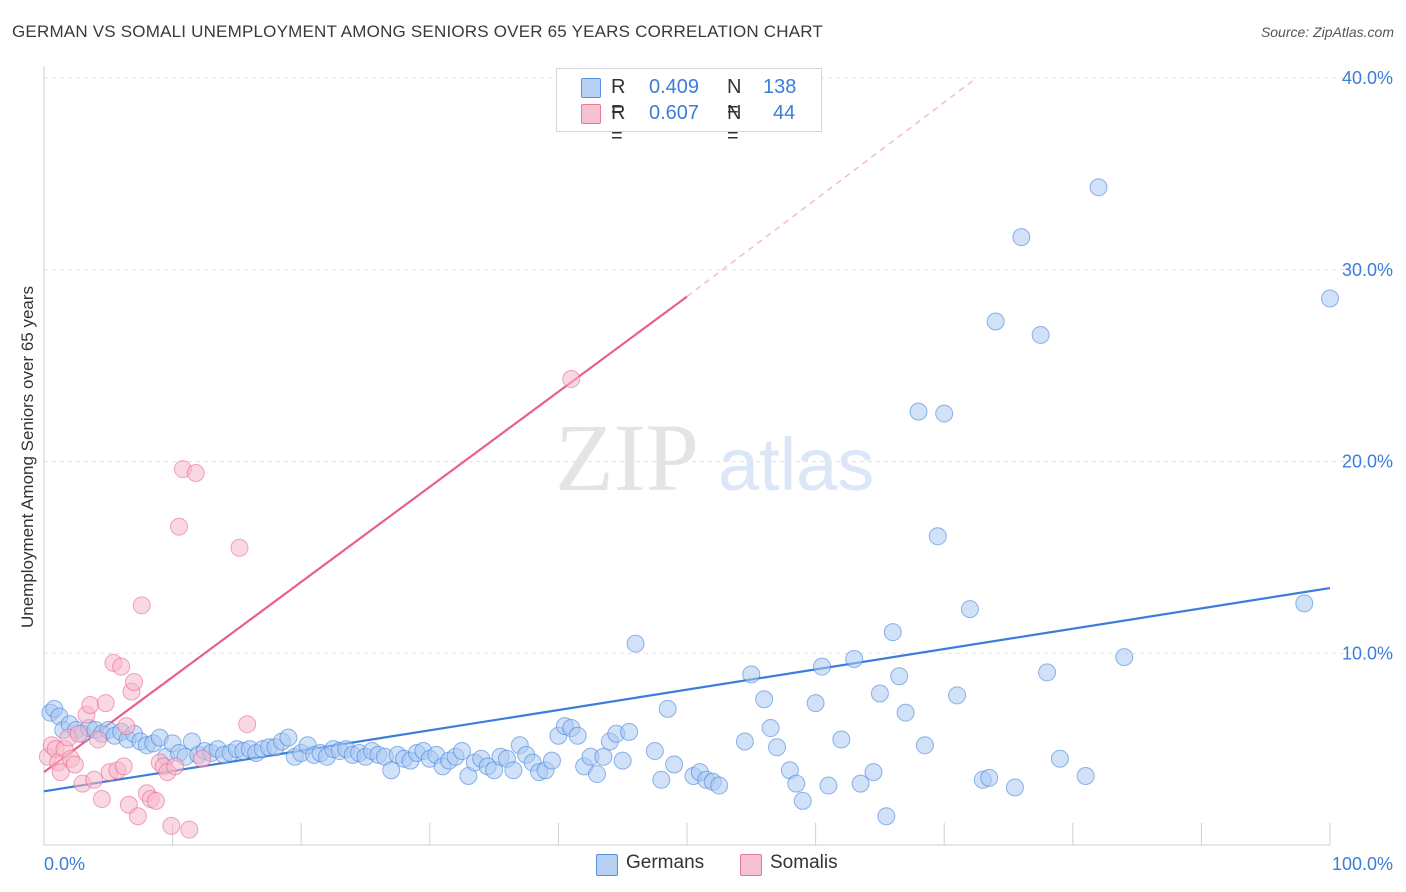 This screenshot has height=892, width=1406. Describe the element at coordinates (27, 457) in the screenshot. I see `y-axis-label: Unemployment Among Seniors over 65 years` at that location.